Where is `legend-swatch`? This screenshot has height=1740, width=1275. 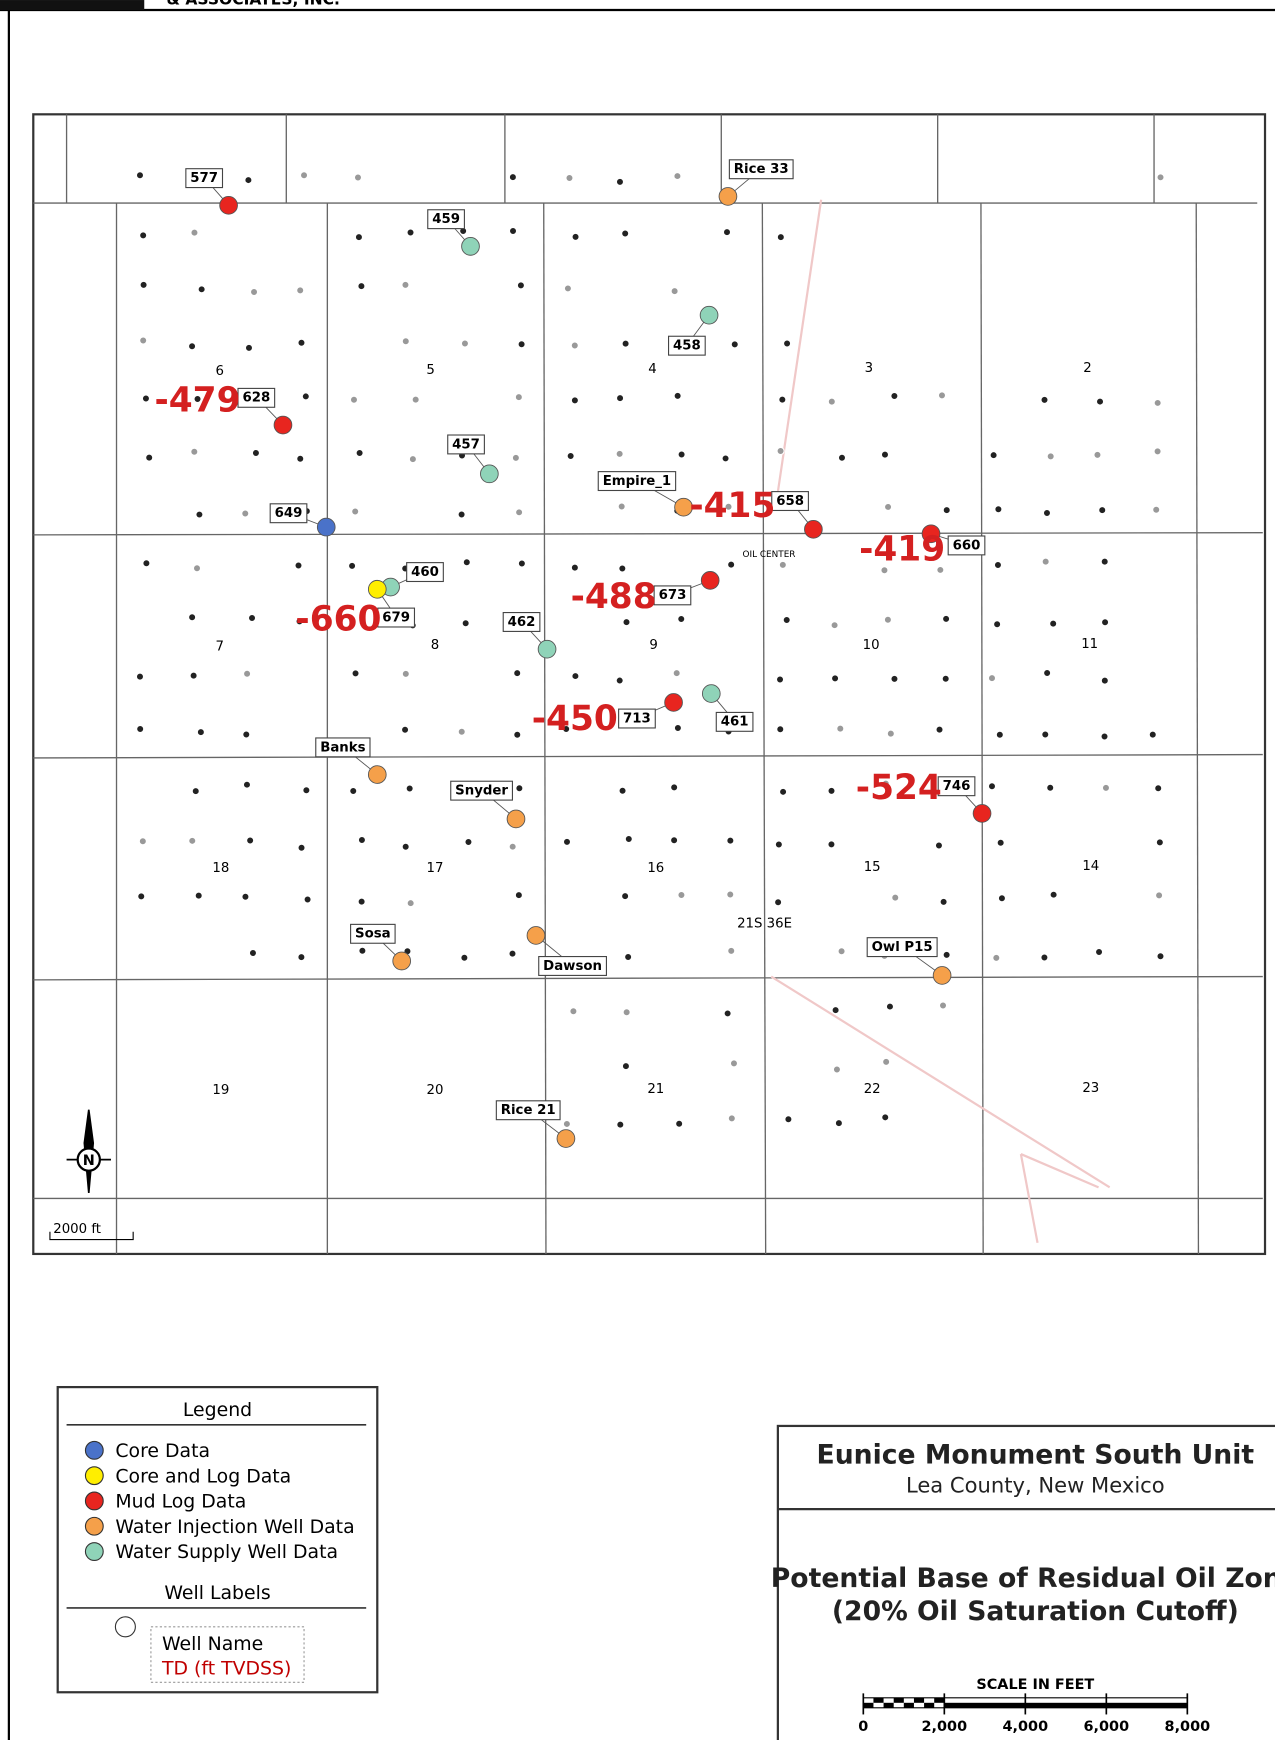
legend-swatch is located at coordinates (94, 1526).